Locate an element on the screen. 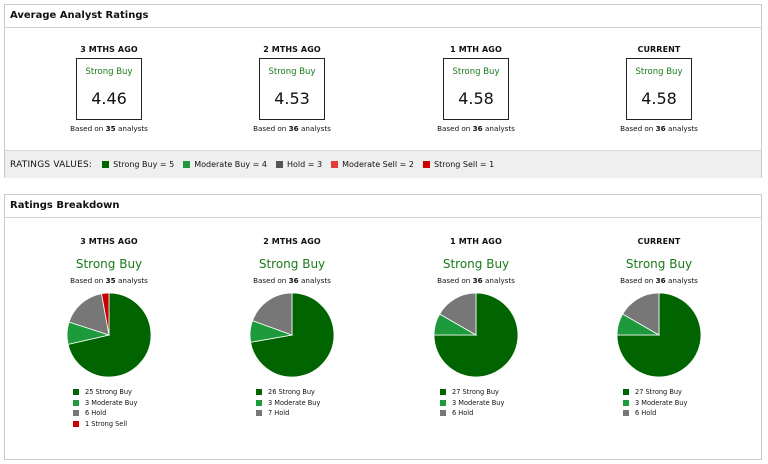 The image size is (768, 464). legend-item: 26 Strong Buy is located at coordinates (296, 392).